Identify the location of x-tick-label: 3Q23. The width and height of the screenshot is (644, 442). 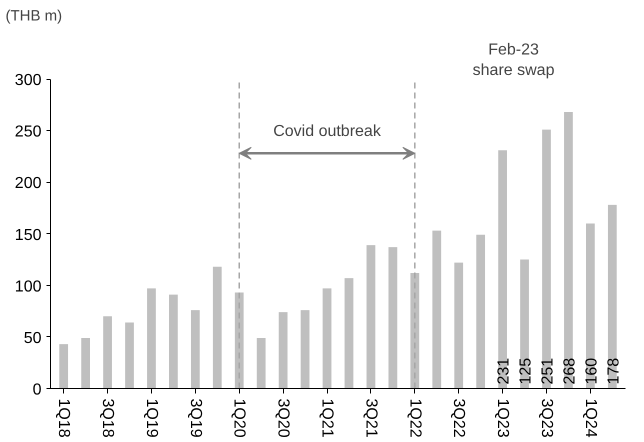
(546, 418).